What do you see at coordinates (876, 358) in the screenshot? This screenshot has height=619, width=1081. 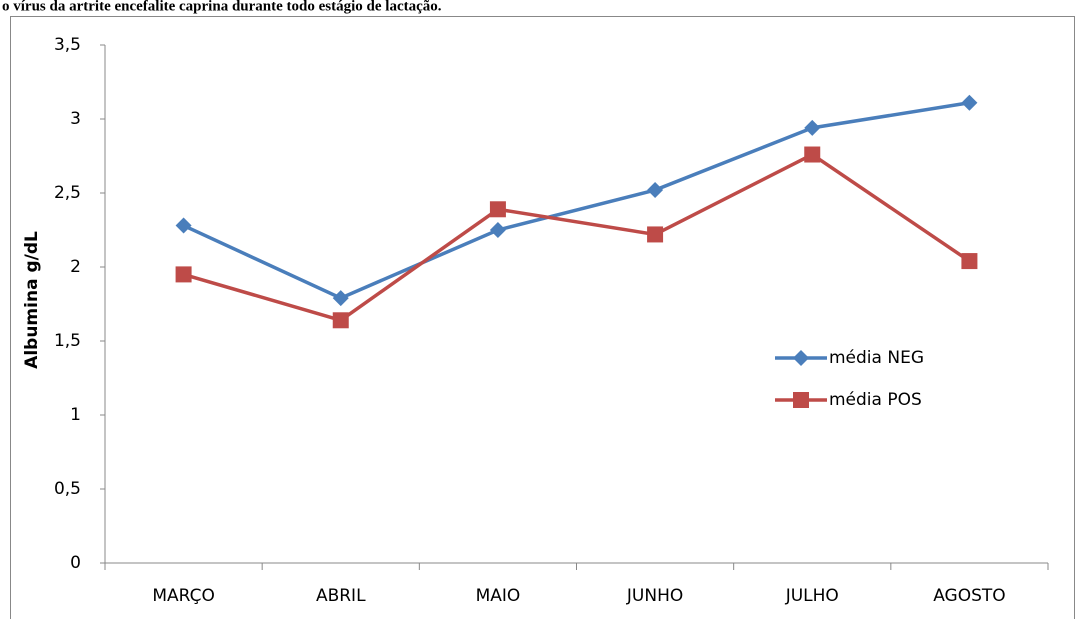 I see `legend-label: média NEG` at bounding box center [876, 358].